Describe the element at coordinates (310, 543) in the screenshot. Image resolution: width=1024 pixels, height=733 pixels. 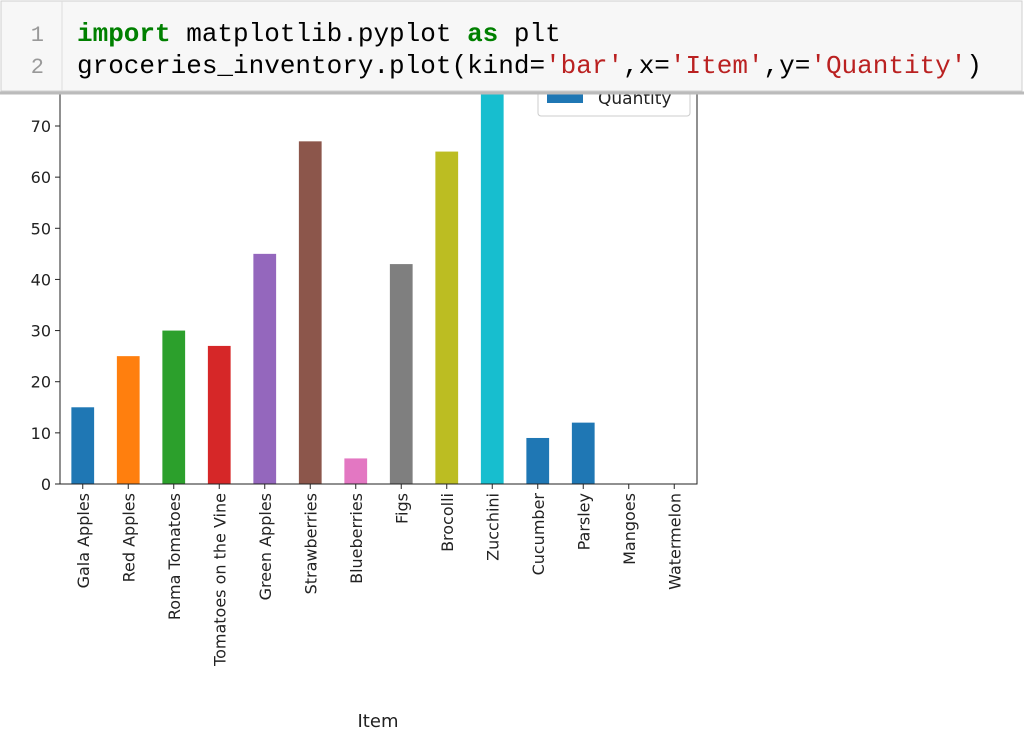
I see `x-tick-label: Strawberries` at that location.